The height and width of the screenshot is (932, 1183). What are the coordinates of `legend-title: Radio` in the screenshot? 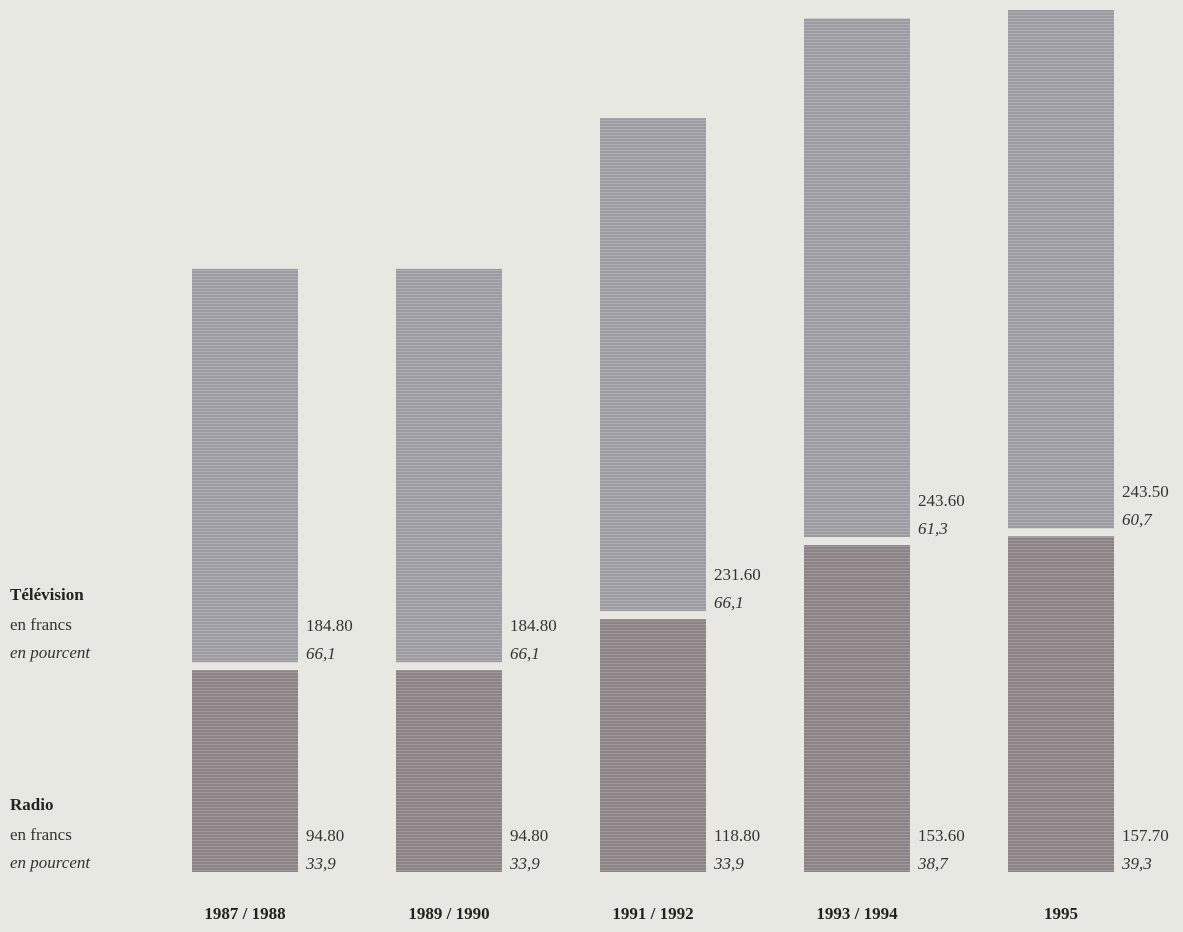 It's located at (31, 804).